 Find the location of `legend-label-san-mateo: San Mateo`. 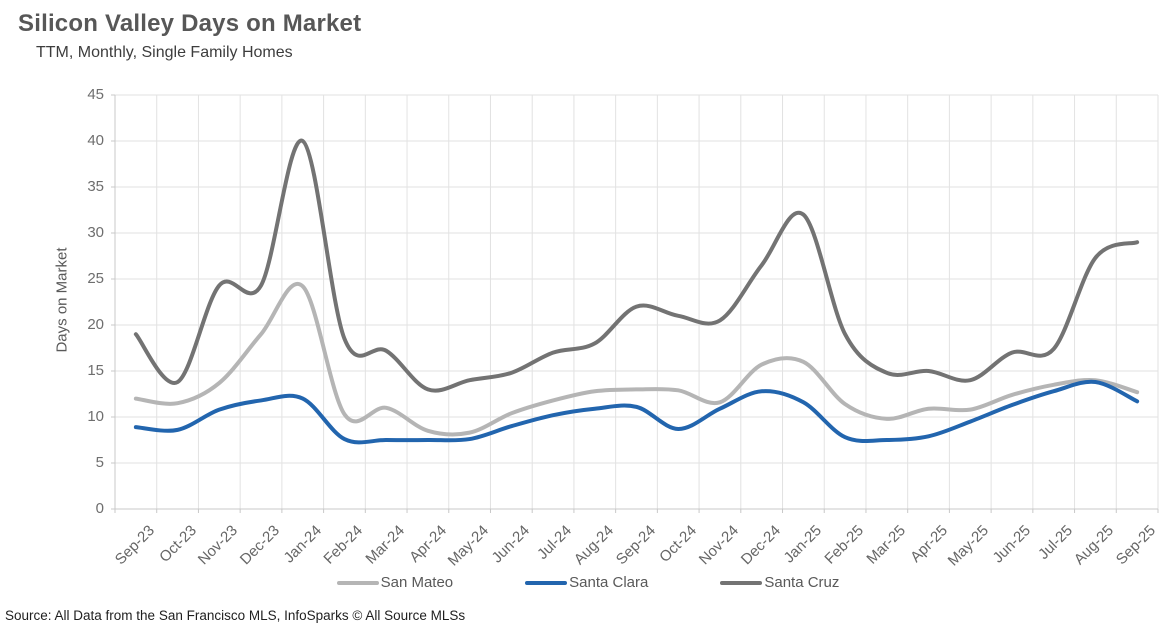

legend-label-san-mateo: San Mateo is located at coordinates (417, 582).